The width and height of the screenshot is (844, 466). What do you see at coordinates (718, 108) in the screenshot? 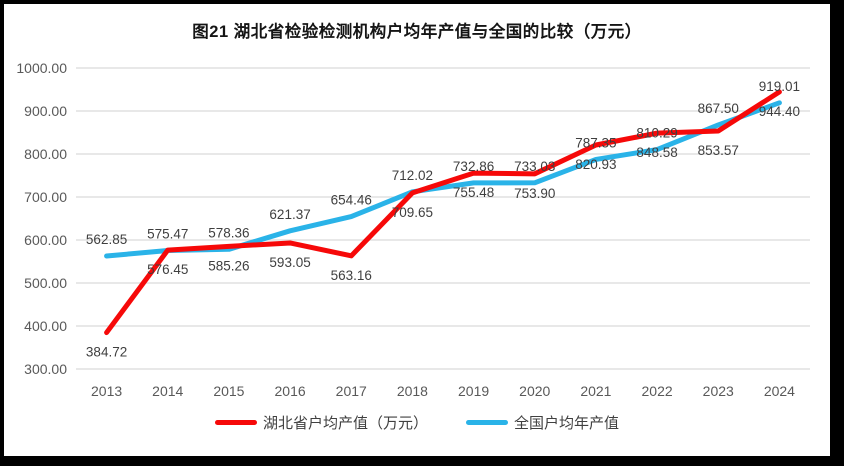
I see `data-label-national: 867.50` at bounding box center [718, 108].